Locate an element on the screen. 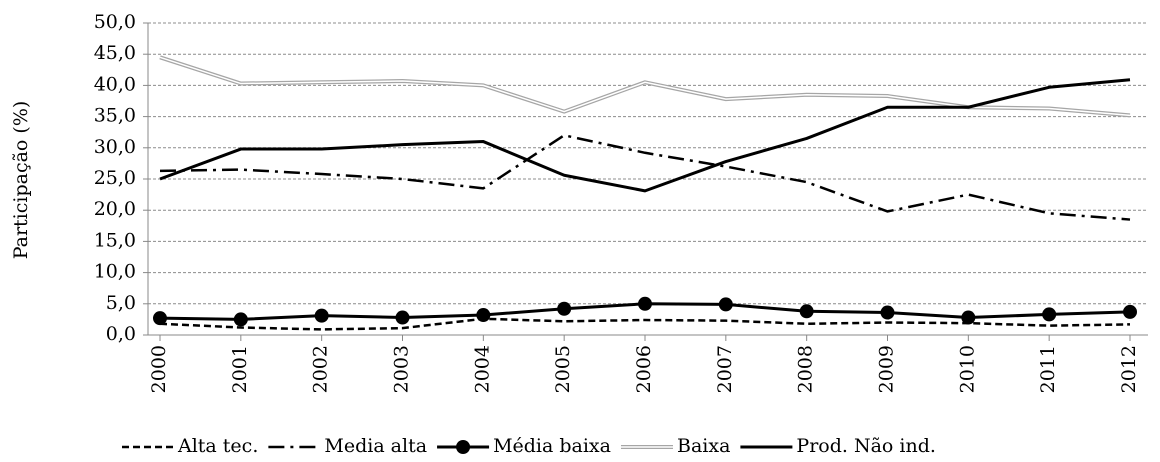 The image size is (1160, 462). y-tick-label: 30,0 is located at coordinates (115, 147).